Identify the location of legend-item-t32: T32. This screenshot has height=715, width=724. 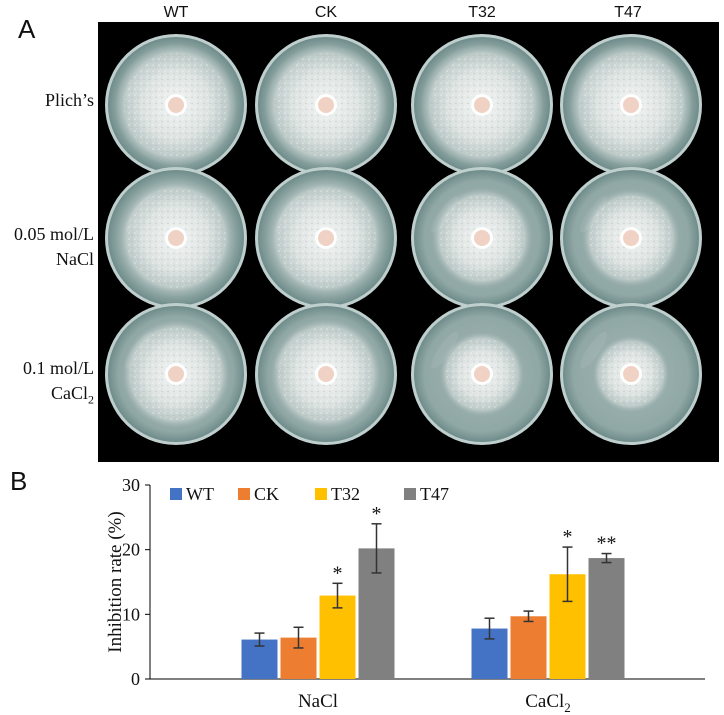
(337, 494).